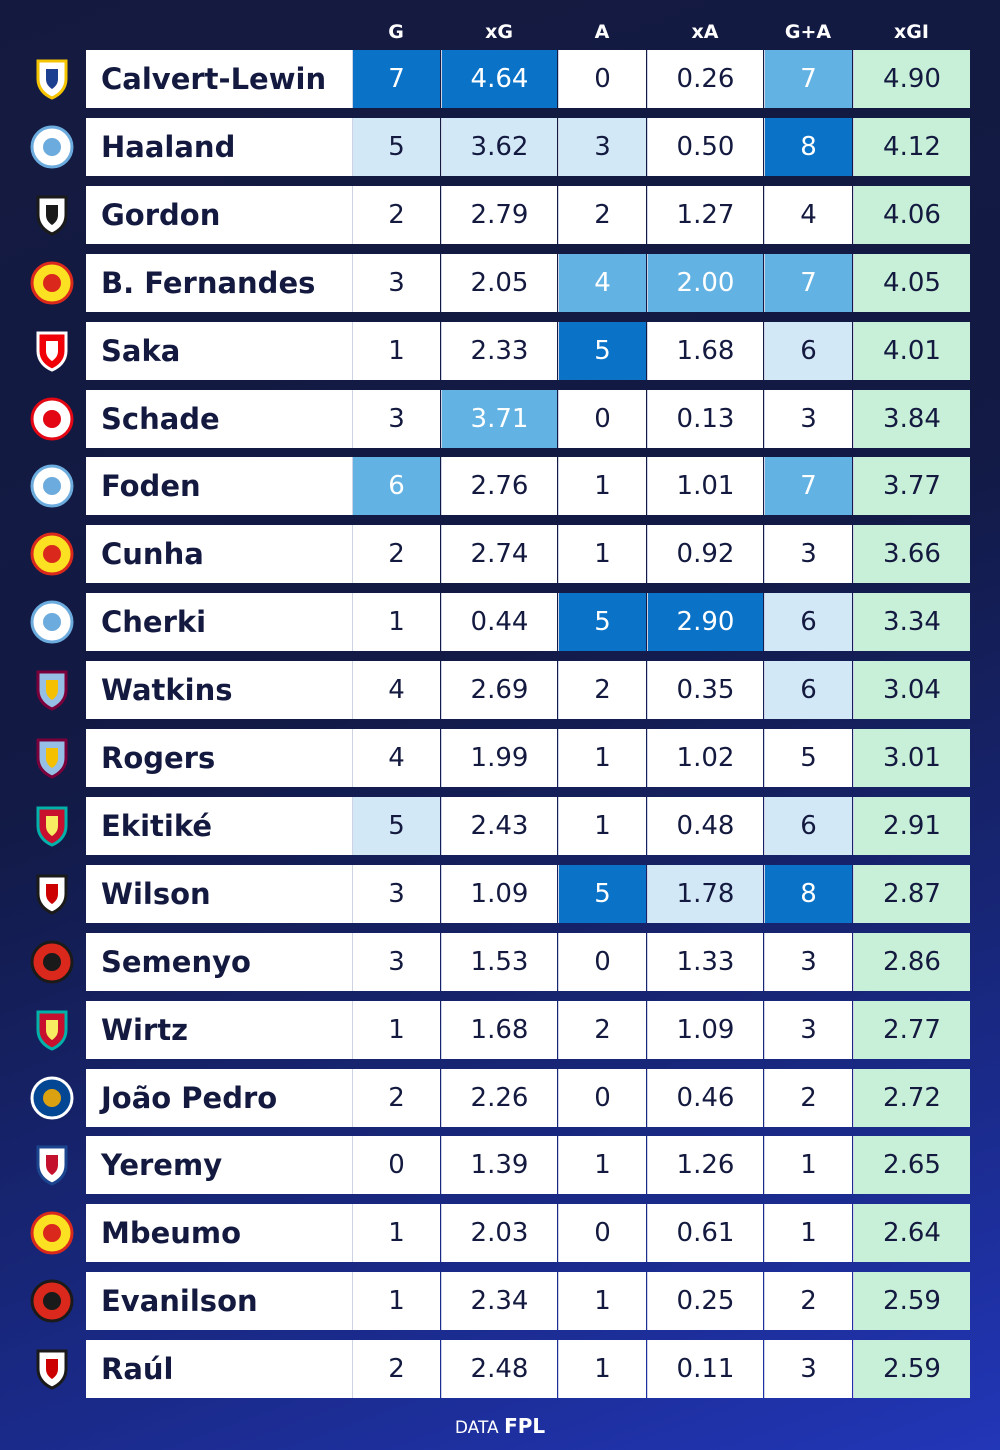 The height and width of the screenshot is (1450, 1000). What do you see at coordinates (499, 826) in the screenshot?
I see `cell-xg: 2.43` at bounding box center [499, 826].